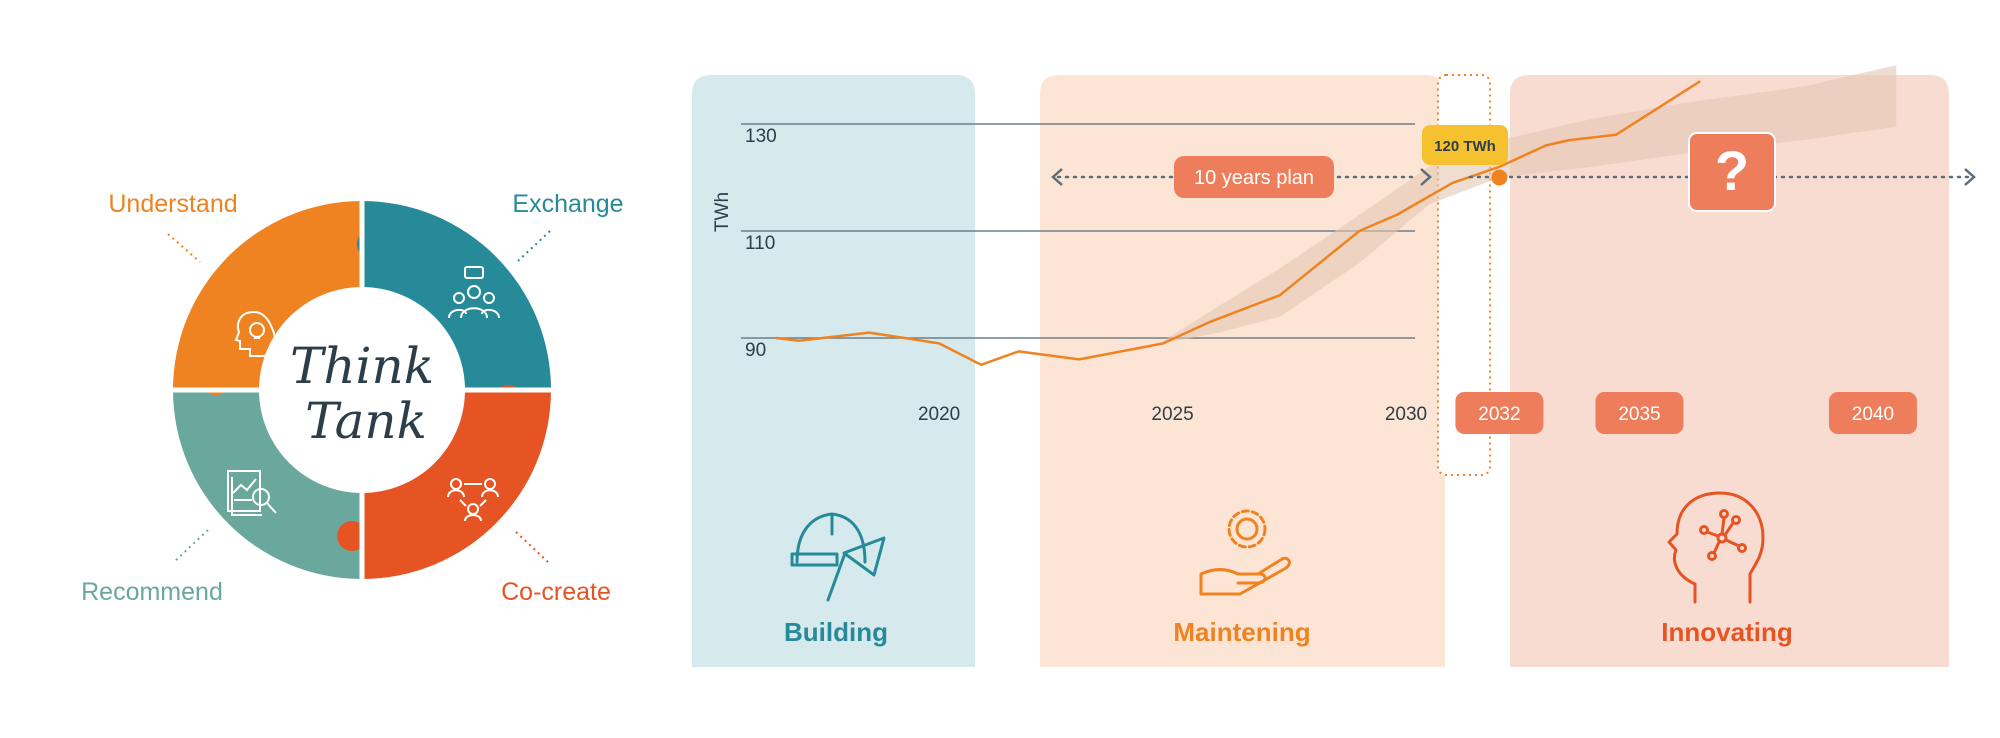 The width and height of the screenshot is (2000, 738). What do you see at coordinates (473, 500) in the screenshot?
I see `people-network-icon` at bounding box center [473, 500].